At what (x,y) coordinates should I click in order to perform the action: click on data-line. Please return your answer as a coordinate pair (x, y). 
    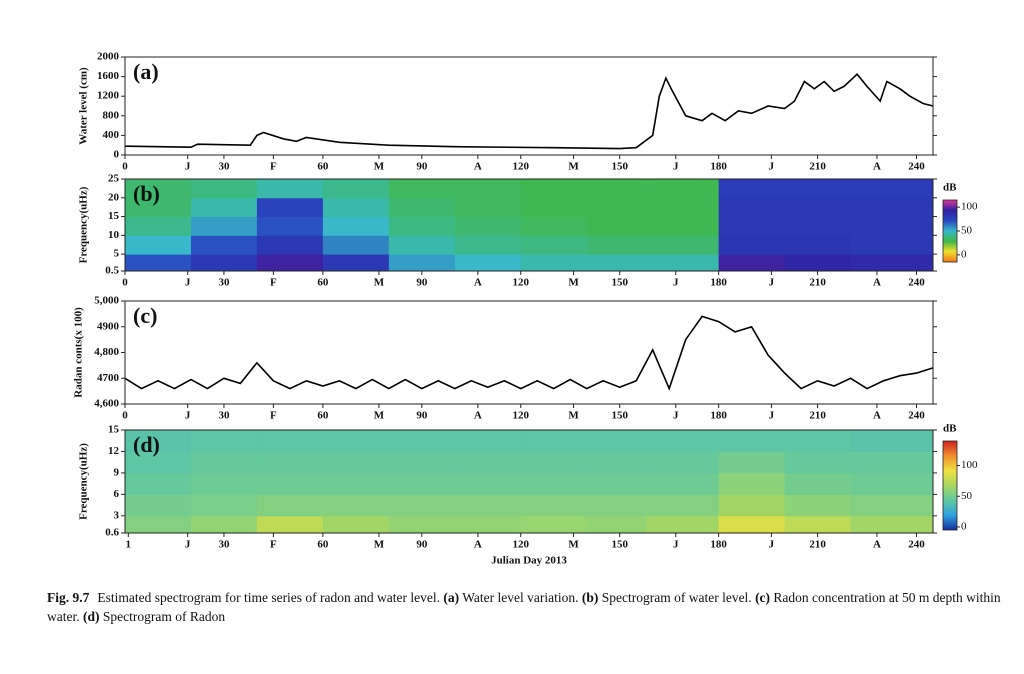
    Looking at the image, I should click on (529, 111).